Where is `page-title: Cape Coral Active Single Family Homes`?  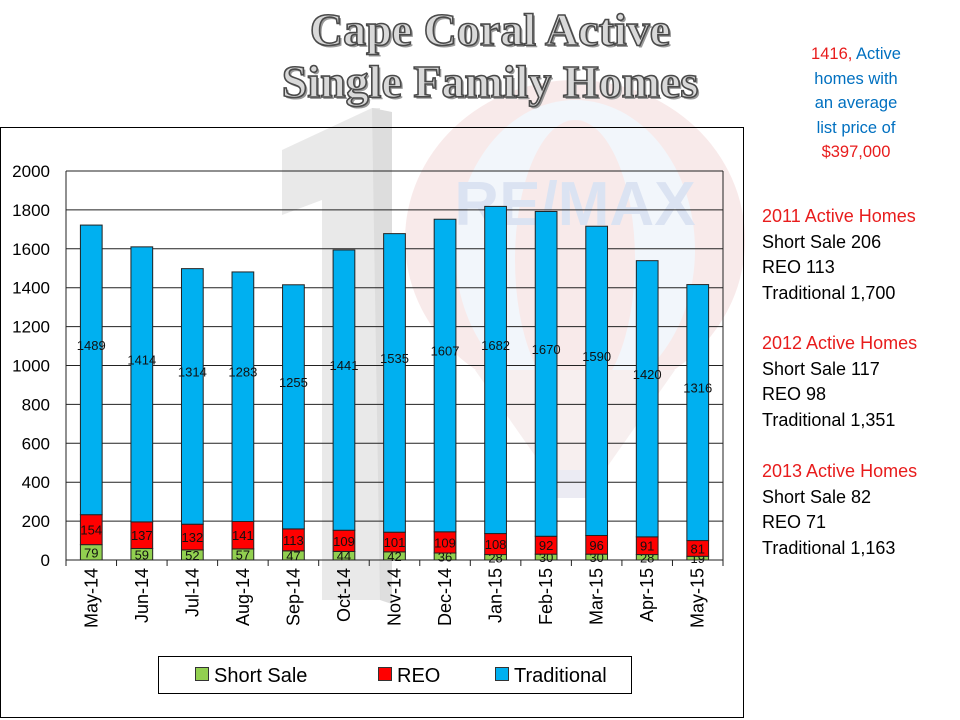 page-title: Cape Coral Active Single Family Homes is located at coordinates (490, 55).